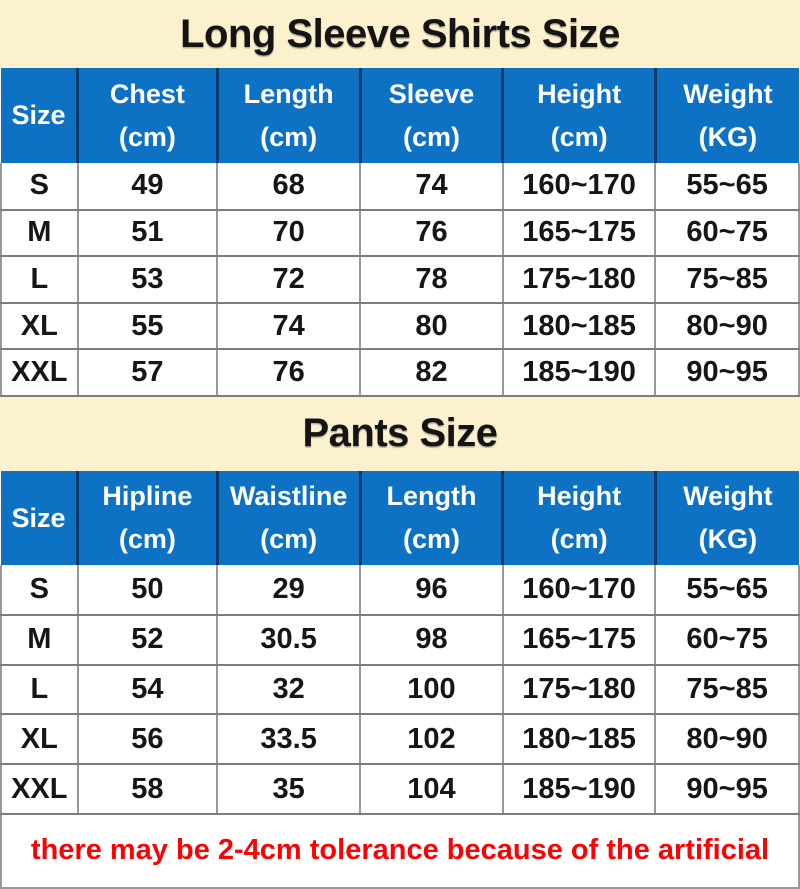 Image resolution: width=800 pixels, height=889 pixels. What do you see at coordinates (431, 590) in the screenshot?
I see `value-cell: 96` at bounding box center [431, 590].